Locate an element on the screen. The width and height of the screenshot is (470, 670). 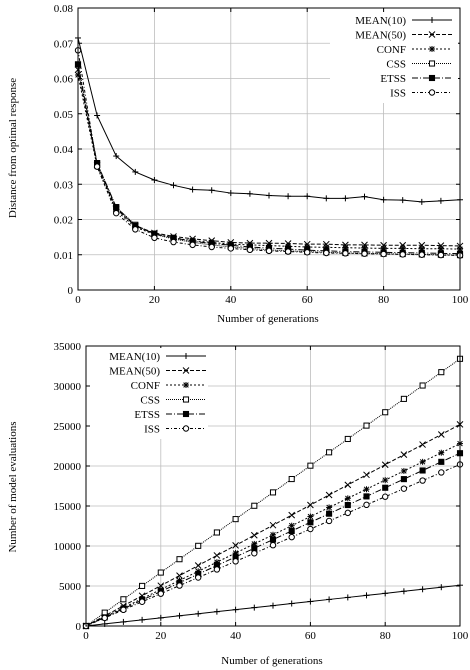
y-tick-label: 5000 is located at coordinates (70, 587).